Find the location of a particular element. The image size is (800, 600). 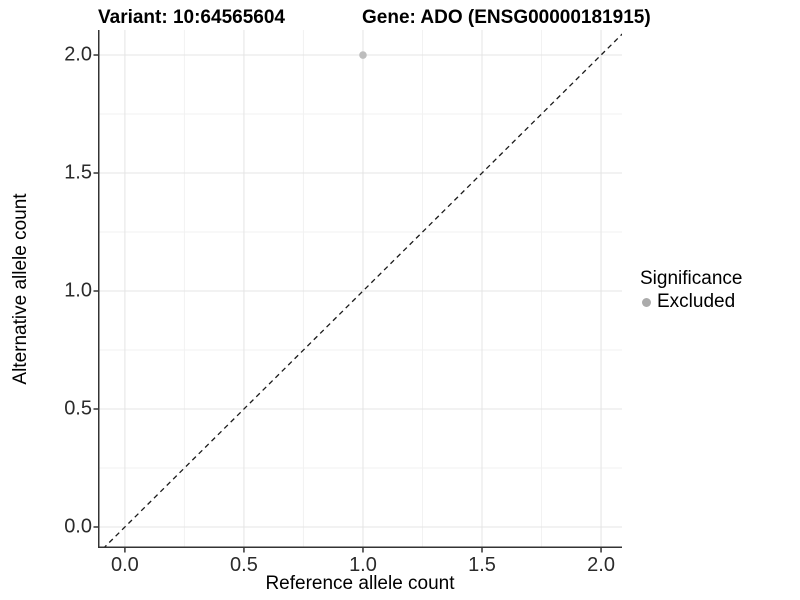

y-axis-title: Alternative allele count is located at coordinates (20, 289).